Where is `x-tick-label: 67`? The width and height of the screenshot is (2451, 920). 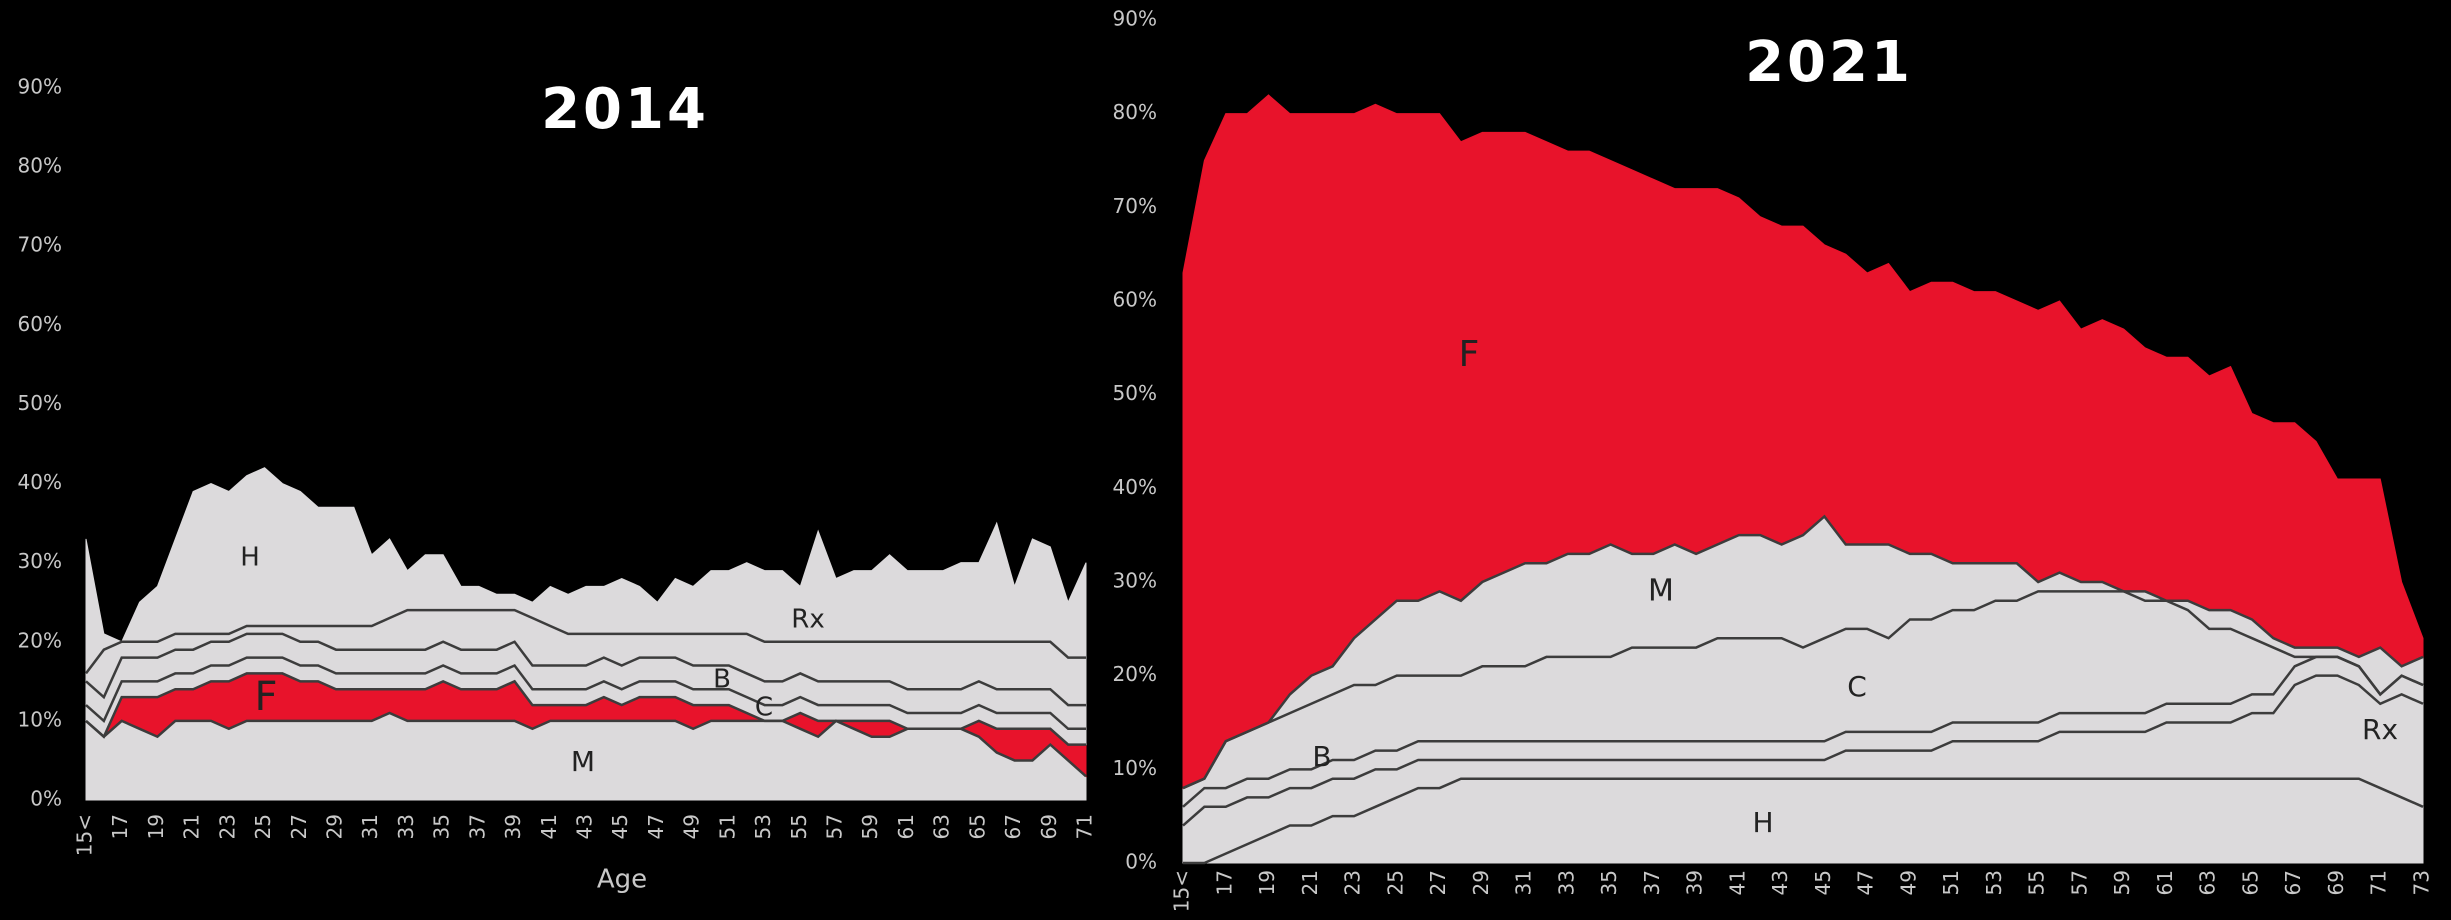 x-tick-label: 67 is located at coordinates (1013, 826).